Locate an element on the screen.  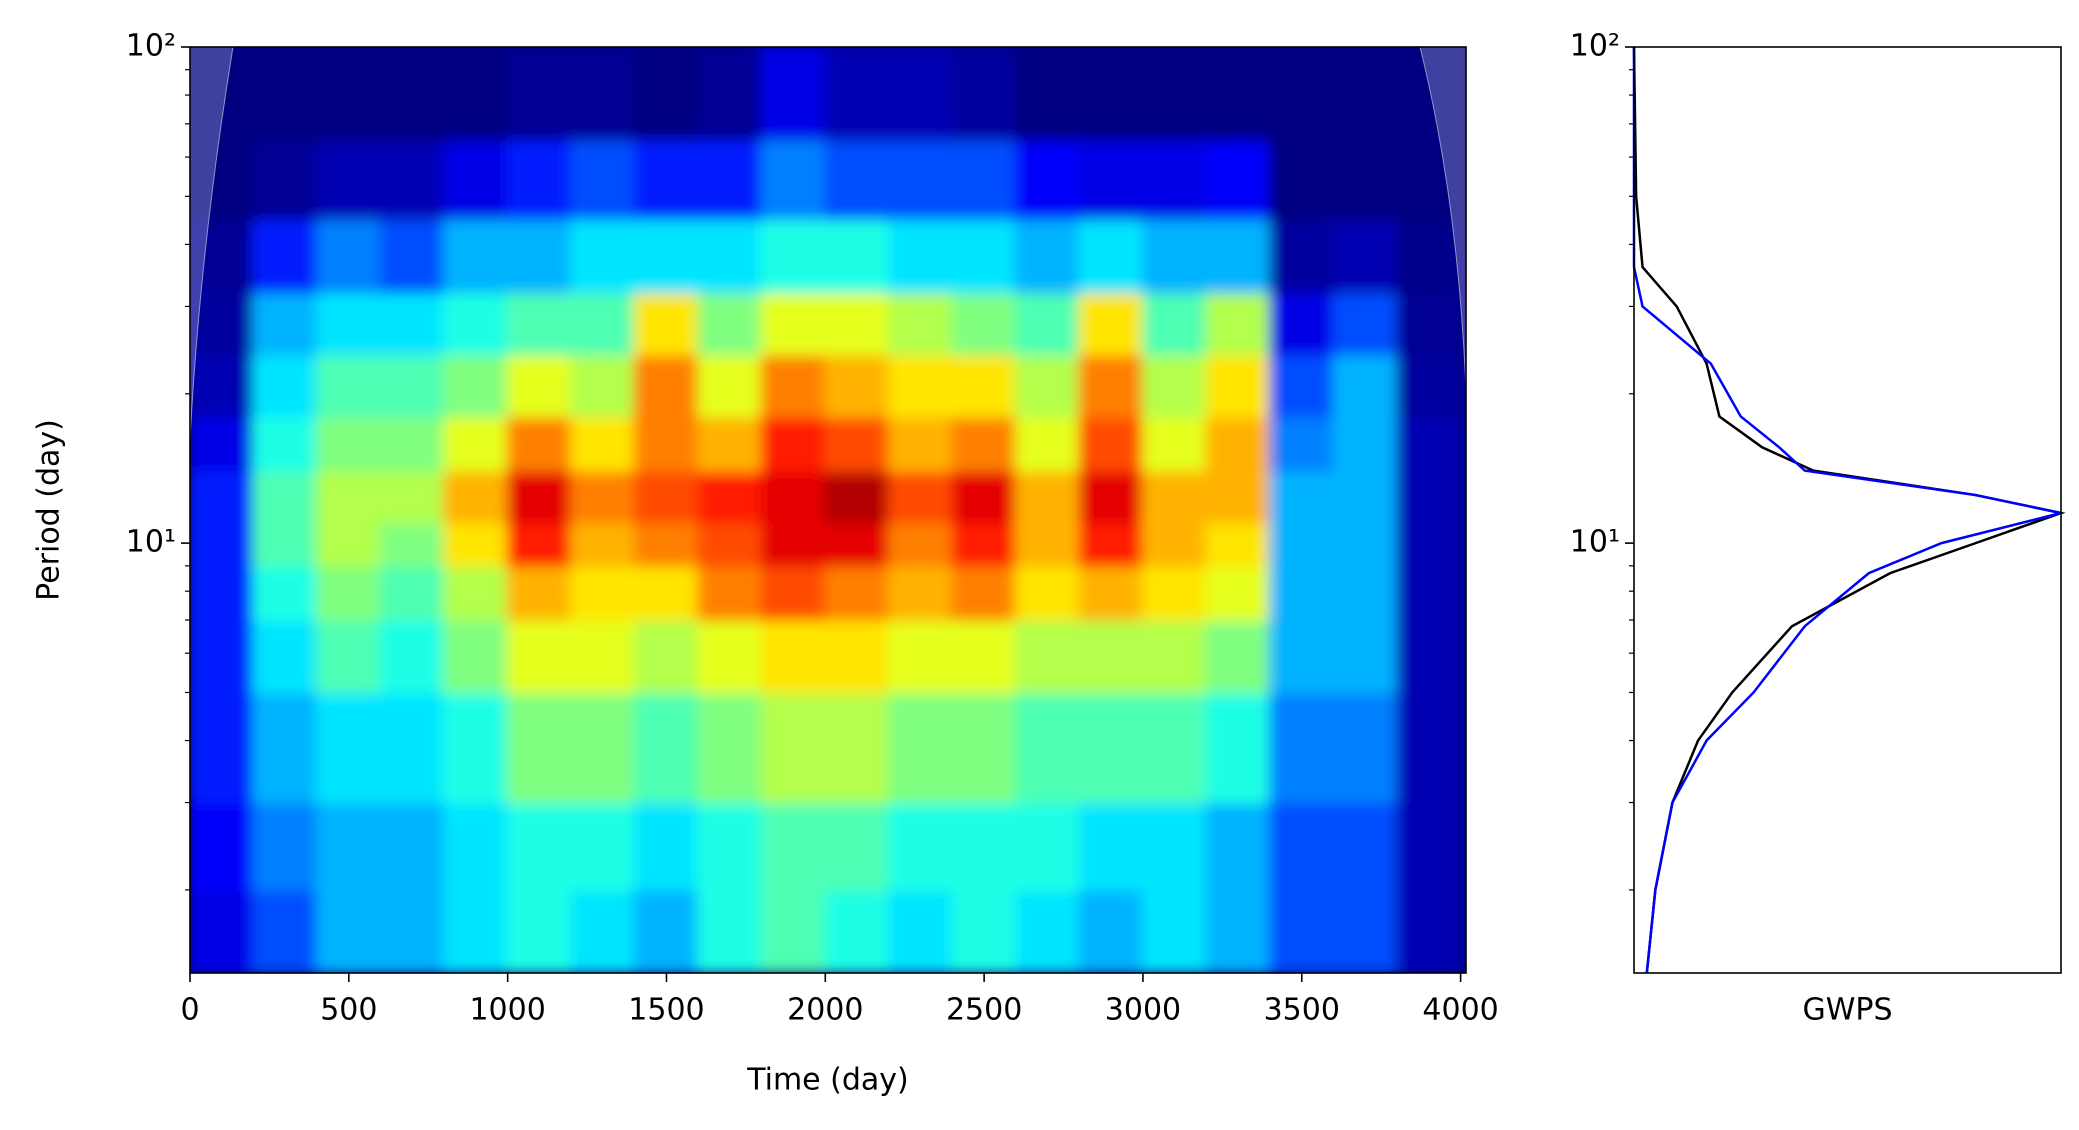
x-tick-label: 2500 is located at coordinates (984, 1010).